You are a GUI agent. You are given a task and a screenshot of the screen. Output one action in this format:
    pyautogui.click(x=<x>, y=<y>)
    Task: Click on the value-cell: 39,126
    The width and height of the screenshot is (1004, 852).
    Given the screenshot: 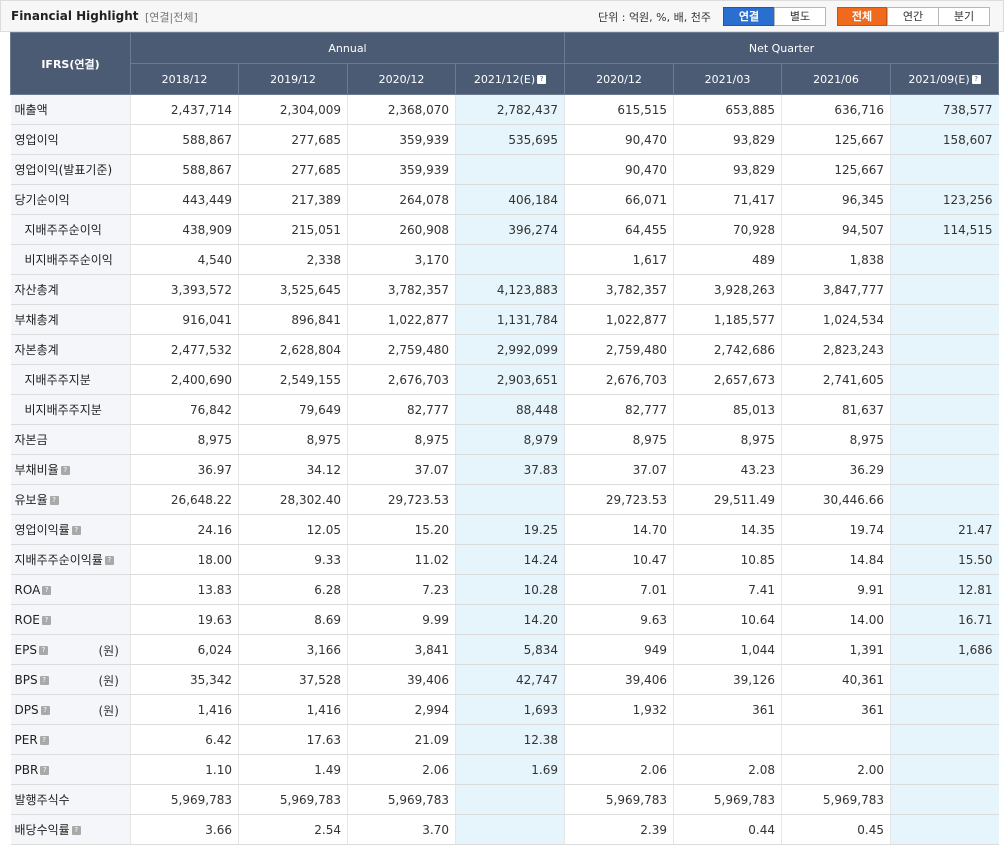 What is the action you would take?
    pyautogui.click(x=727, y=679)
    